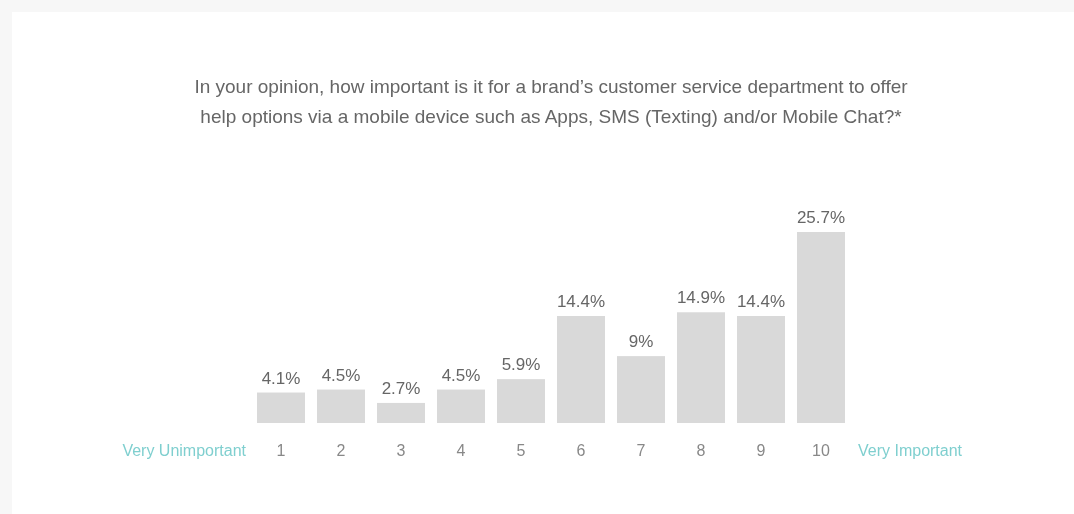 This screenshot has width=1074, height=514. I want to click on x-tick-label: 10, so click(821, 450).